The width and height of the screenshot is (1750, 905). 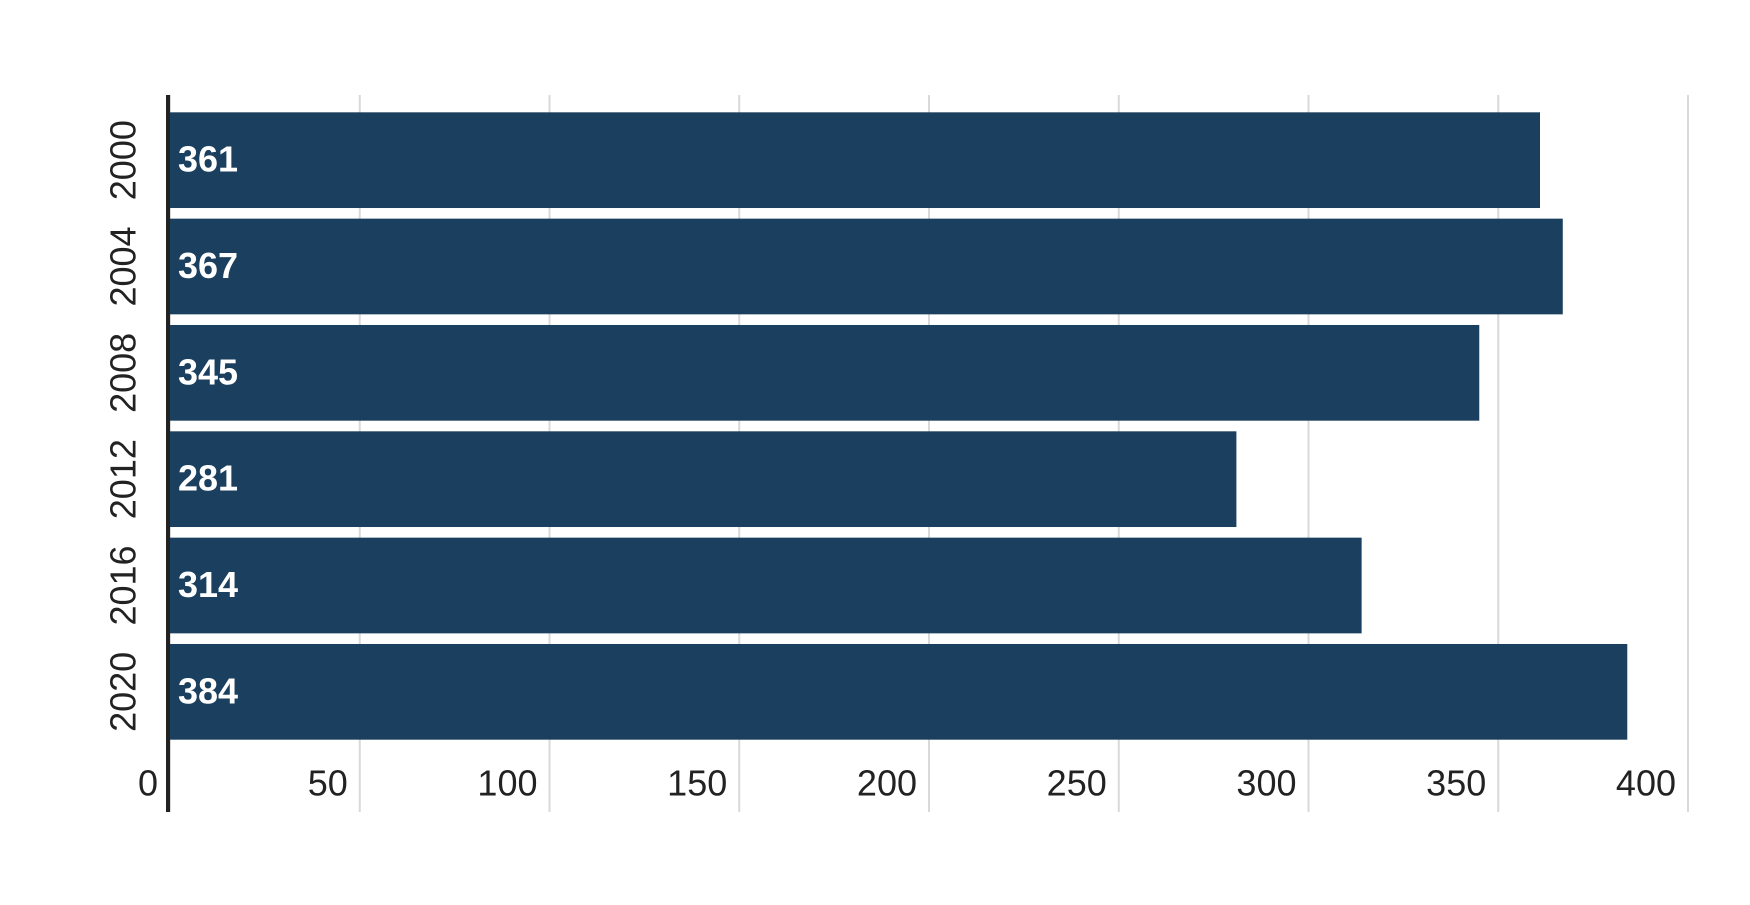 What do you see at coordinates (1077, 783) in the screenshot?
I see `x-tick-label: 250` at bounding box center [1077, 783].